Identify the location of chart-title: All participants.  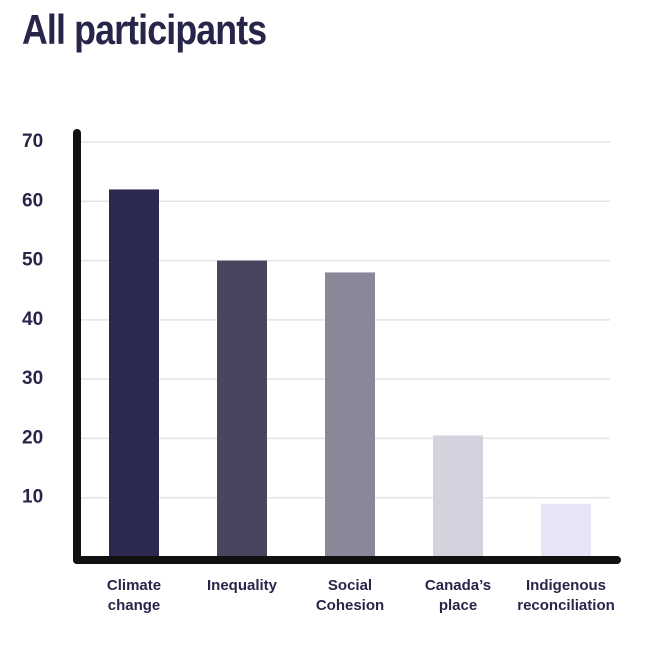
(144, 29).